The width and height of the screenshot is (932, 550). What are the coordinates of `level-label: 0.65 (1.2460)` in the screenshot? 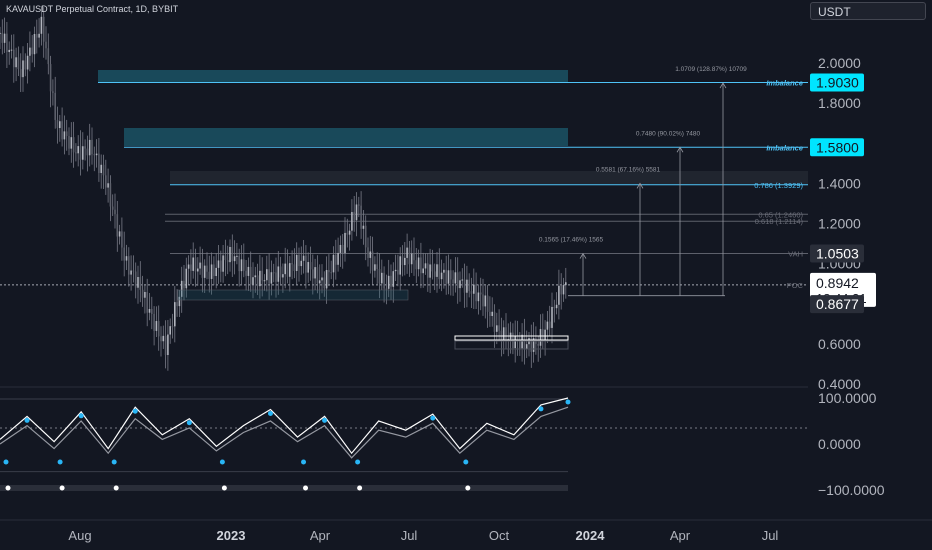 It's located at (780, 214).